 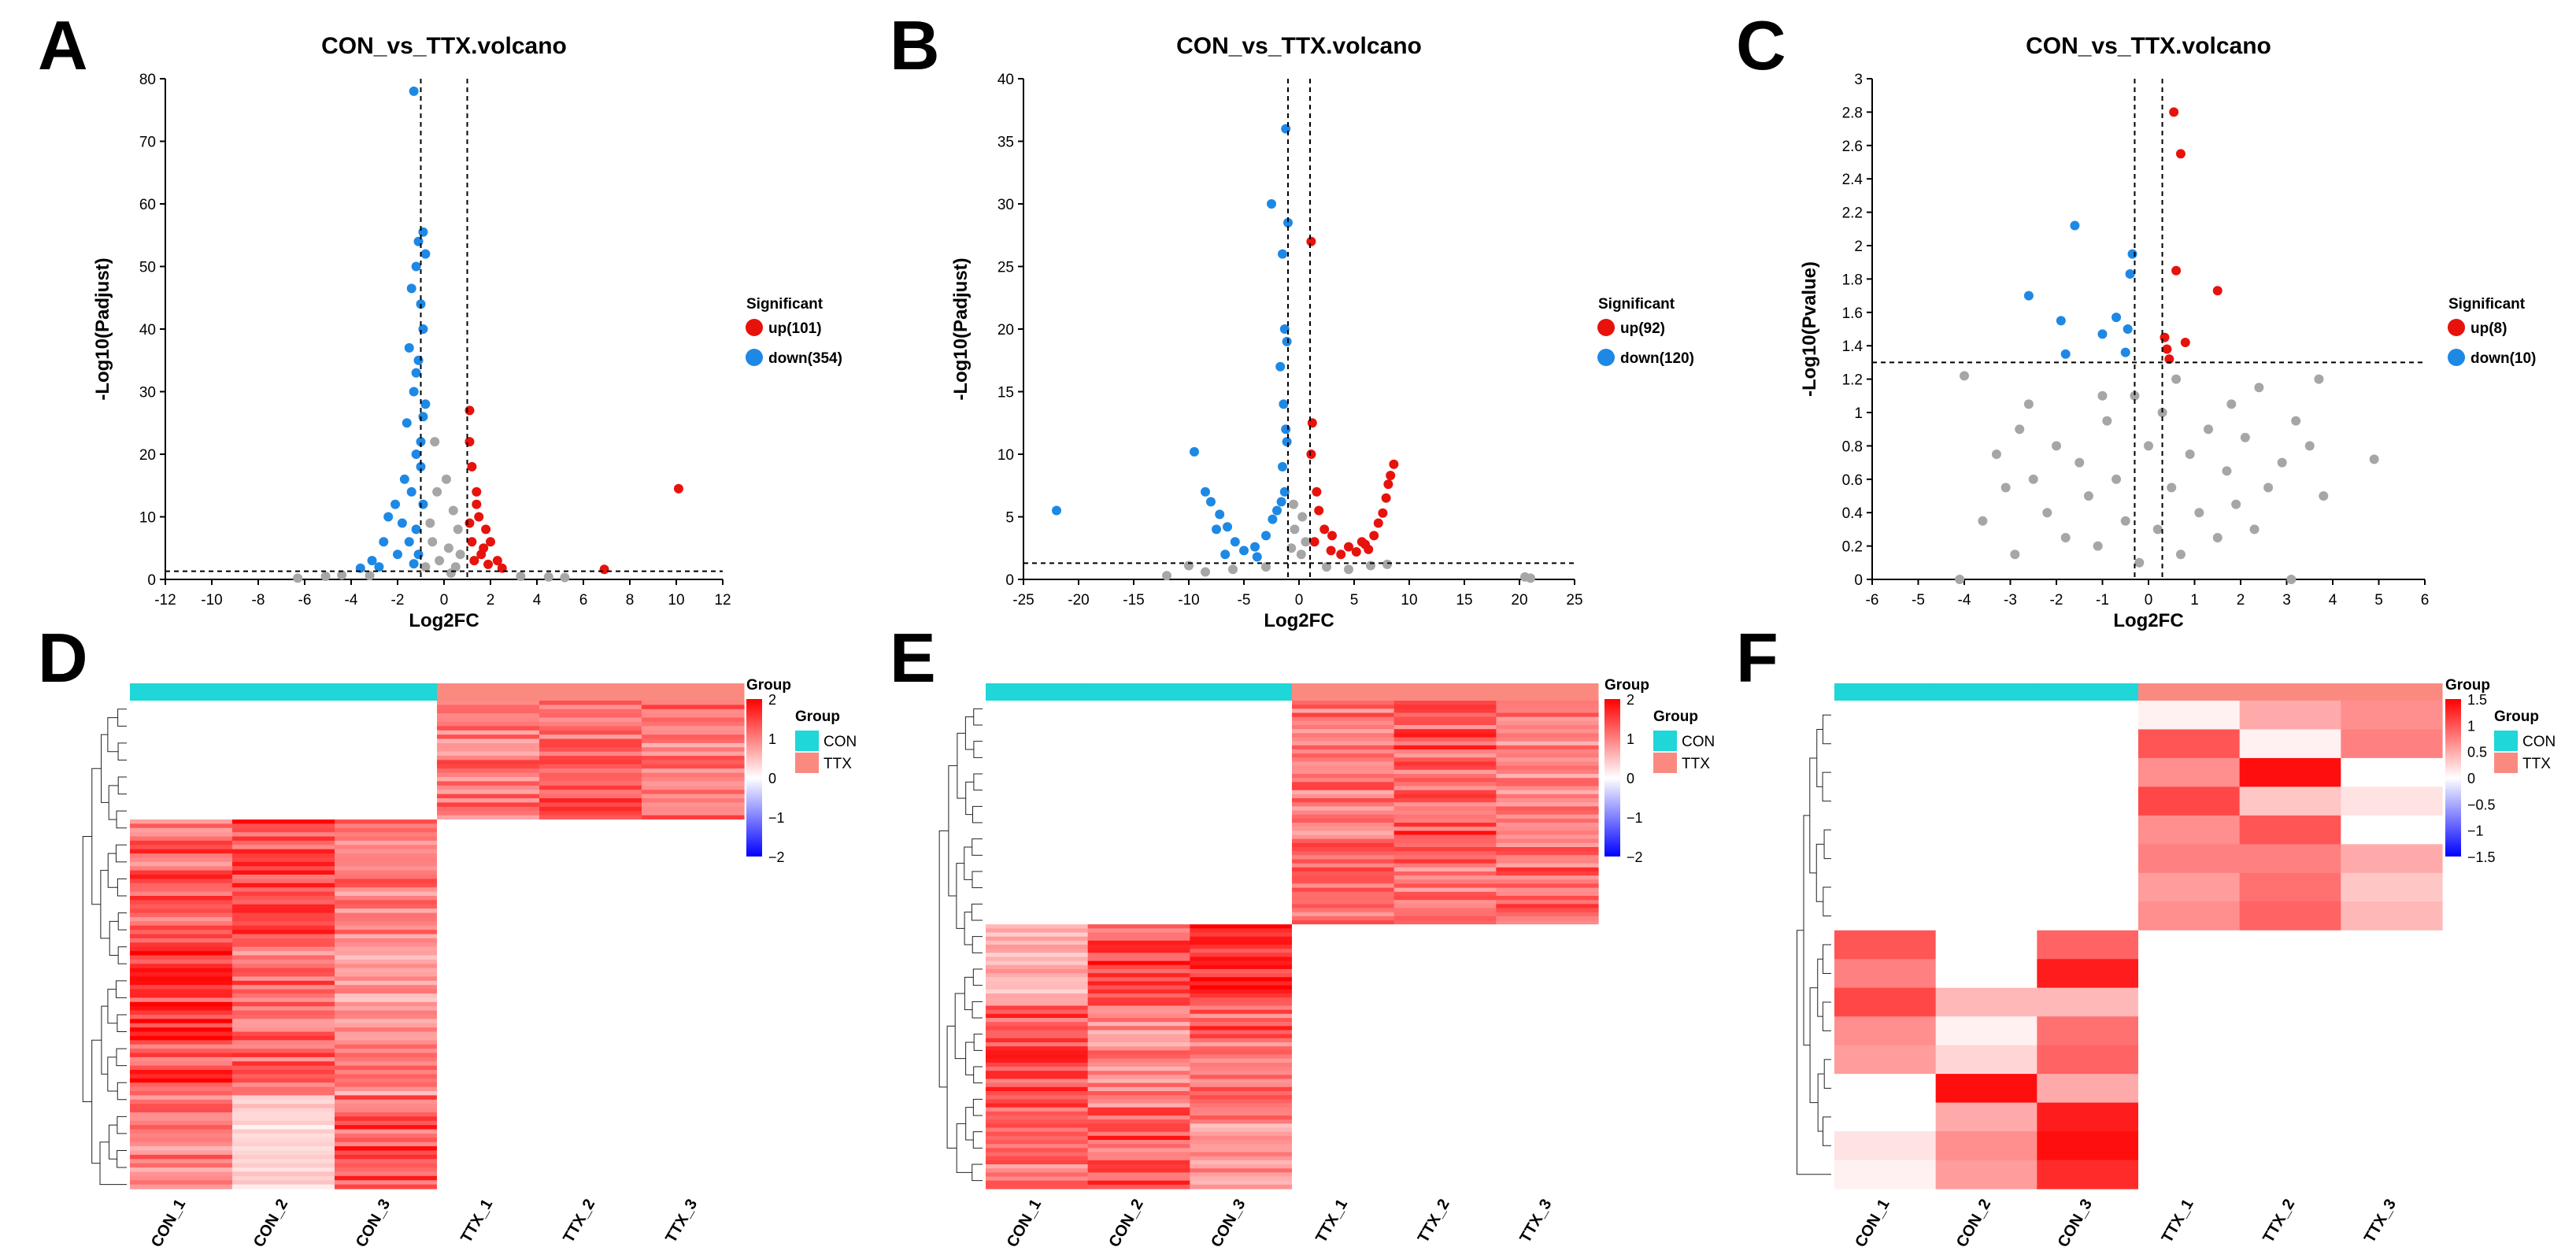 I want to click on x-tick-label: -1, so click(x=2102, y=600).